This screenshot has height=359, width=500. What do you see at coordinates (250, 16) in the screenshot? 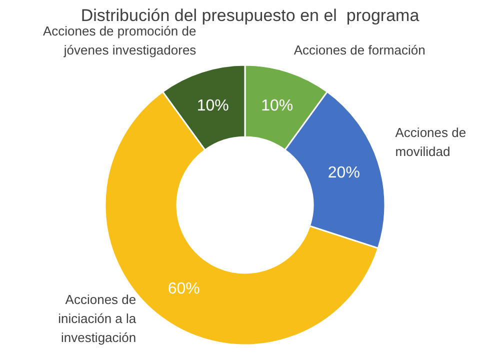
I see `chart-title: Distribución del presupuesto en el programa` at bounding box center [250, 16].